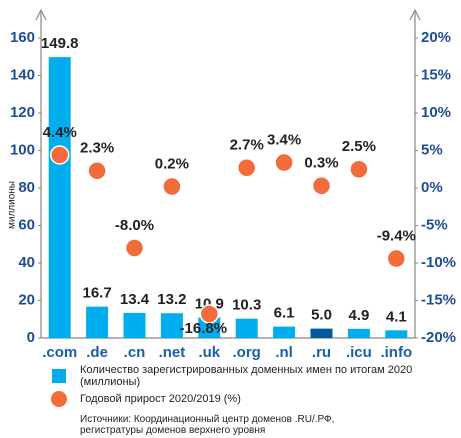  What do you see at coordinates (321, 315) in the screenshot?
I see `value-label: 5.0` at bounding box center [321, 315].